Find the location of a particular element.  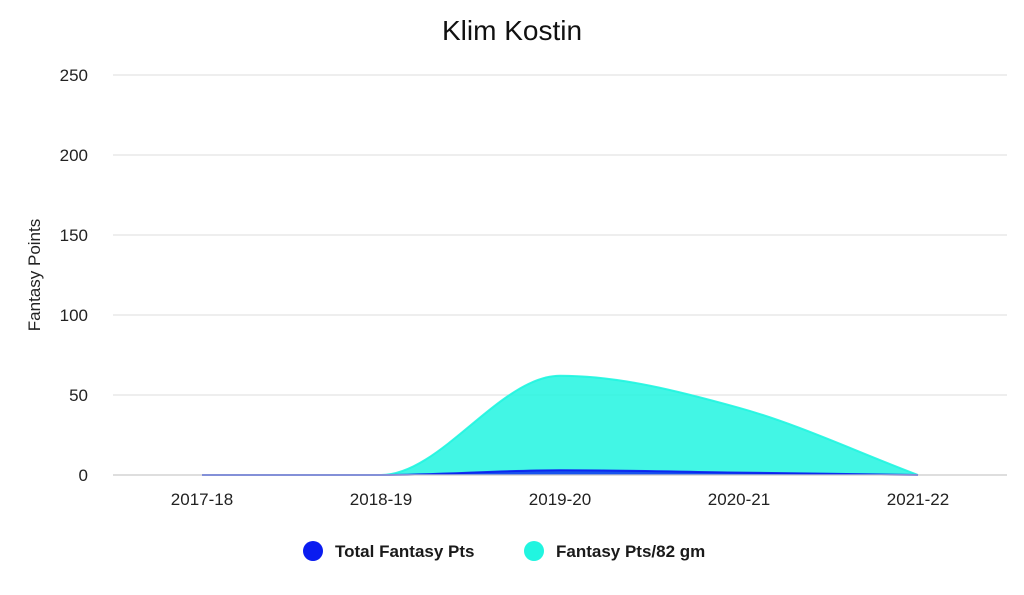

x-tick-label: 2017-18 is located at coordinates (202, 499).